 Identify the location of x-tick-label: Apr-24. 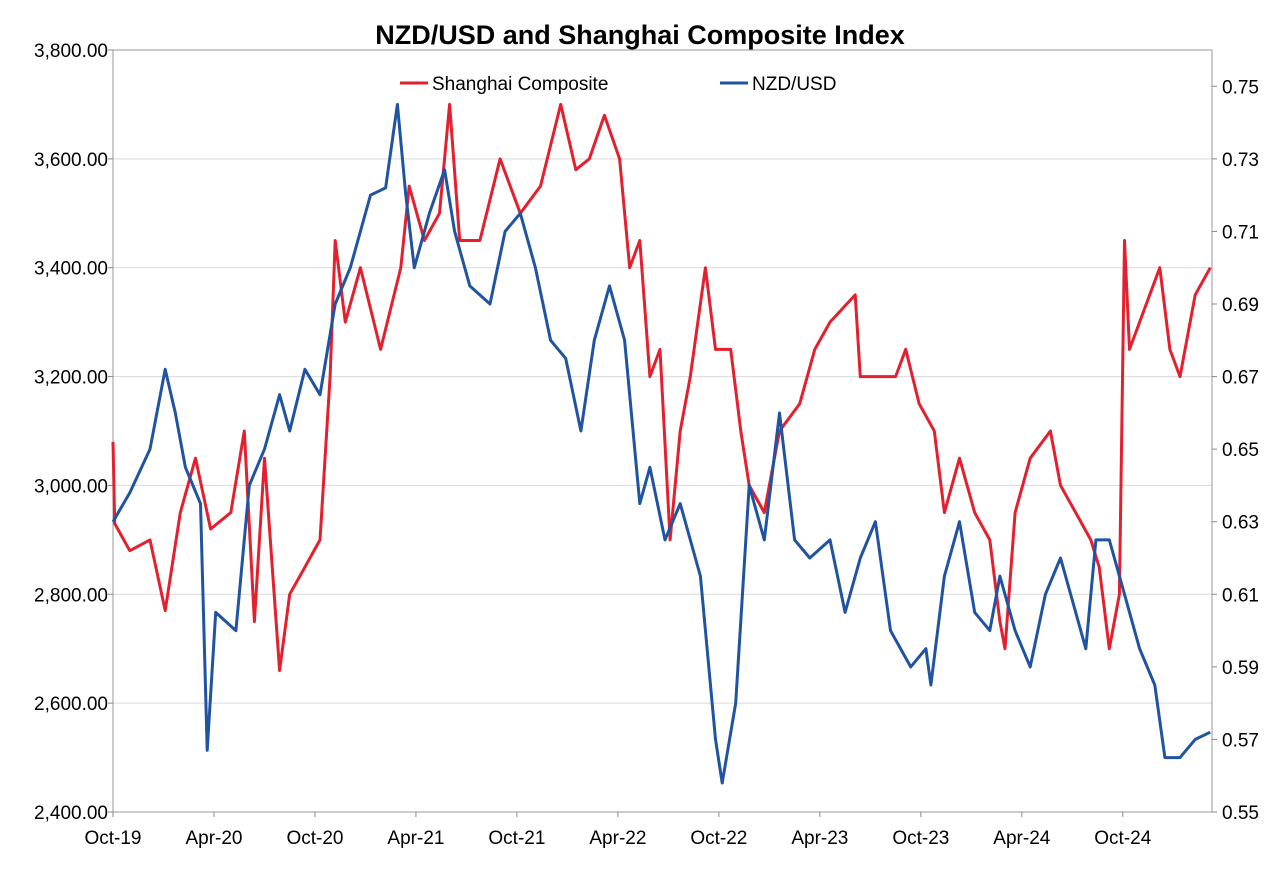
(1021, 838).